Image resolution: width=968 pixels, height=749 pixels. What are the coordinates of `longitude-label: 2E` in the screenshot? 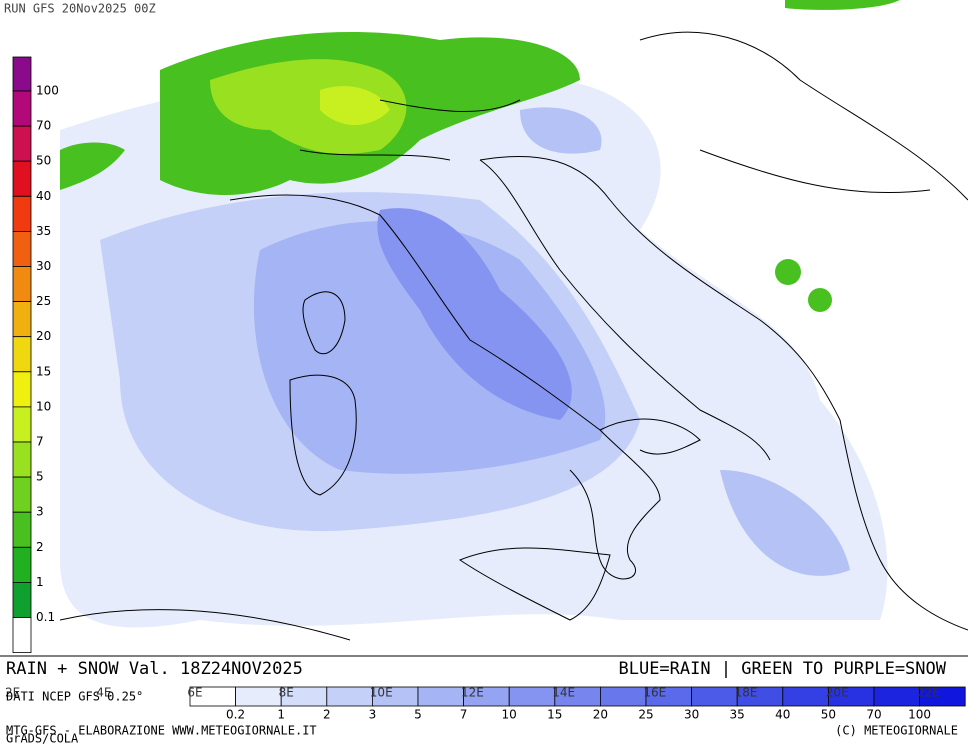 It's located at (12, 693).